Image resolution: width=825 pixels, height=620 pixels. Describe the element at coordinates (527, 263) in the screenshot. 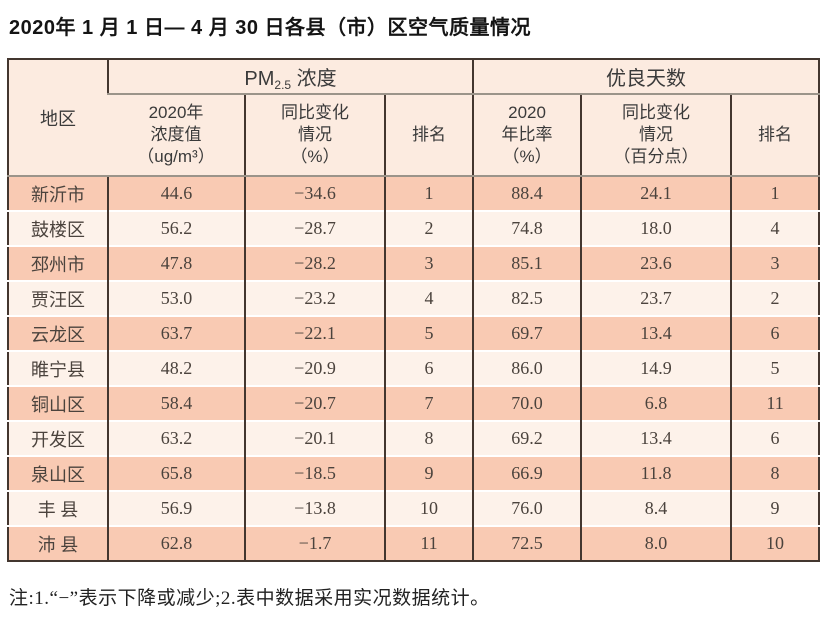

I see `good-days-ratio-cell: 85.1` at that location.